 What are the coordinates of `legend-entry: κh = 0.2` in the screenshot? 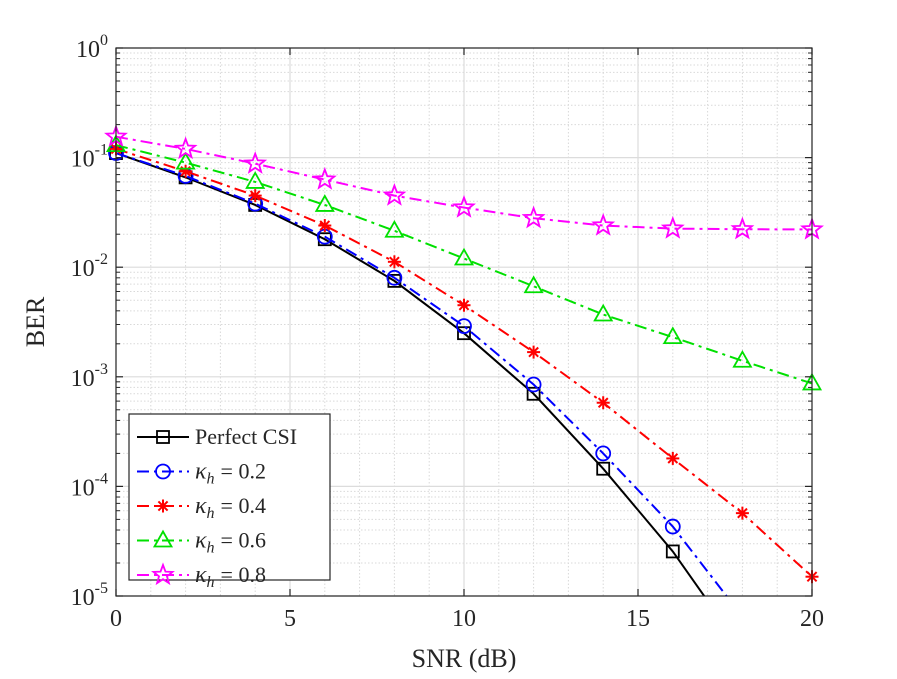 It's located at (201, 473).